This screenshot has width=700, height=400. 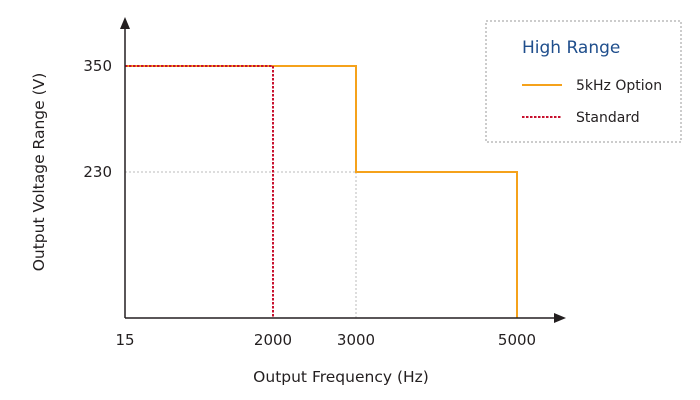 I want to click on legend: High Range 5kHz Option Standard, so click(x=583, y=81).